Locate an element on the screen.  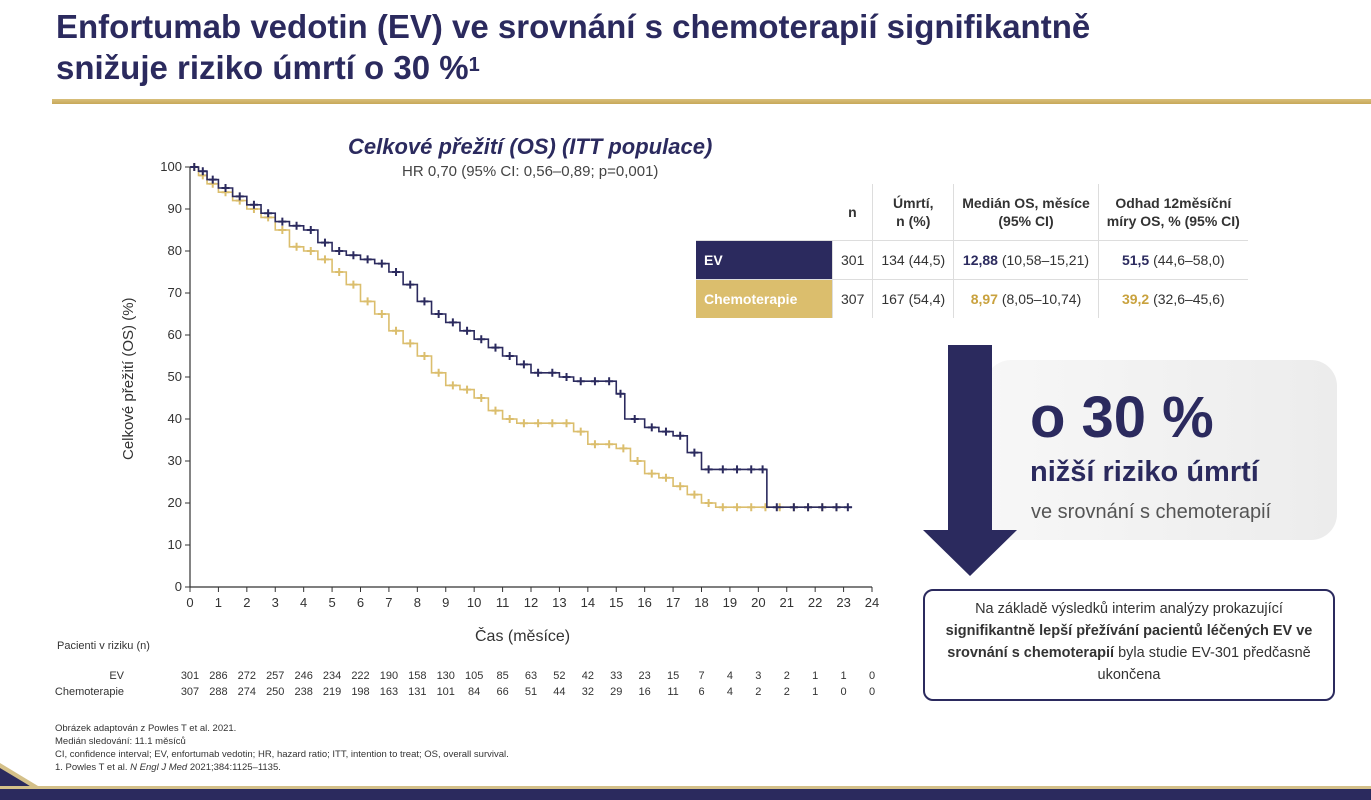
x-axis-label: Čas (měsíce) is located at coordinates (523, 636).